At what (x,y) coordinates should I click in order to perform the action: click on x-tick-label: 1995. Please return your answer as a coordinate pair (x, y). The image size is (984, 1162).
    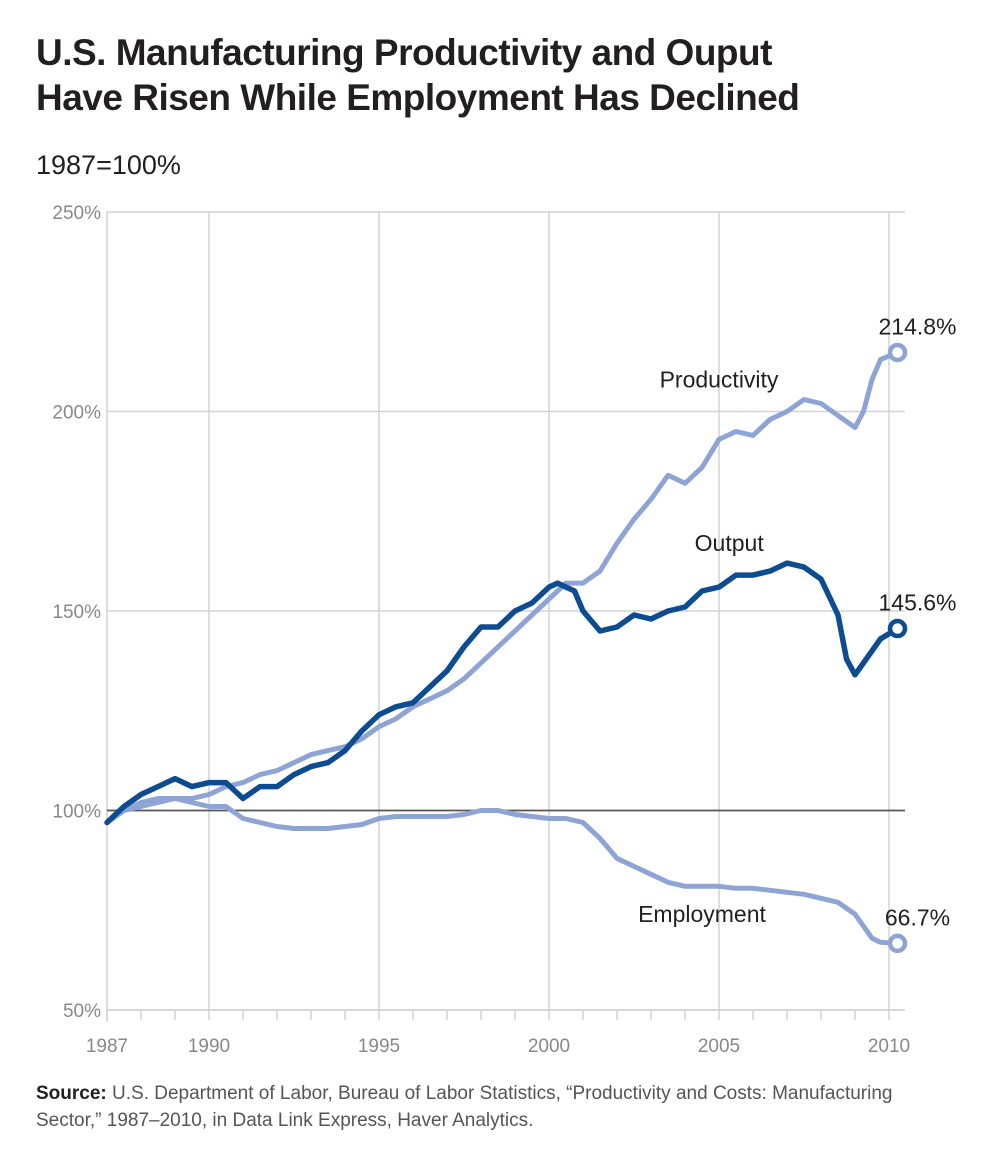
    Looking at the image, I should click on (379, 1046).